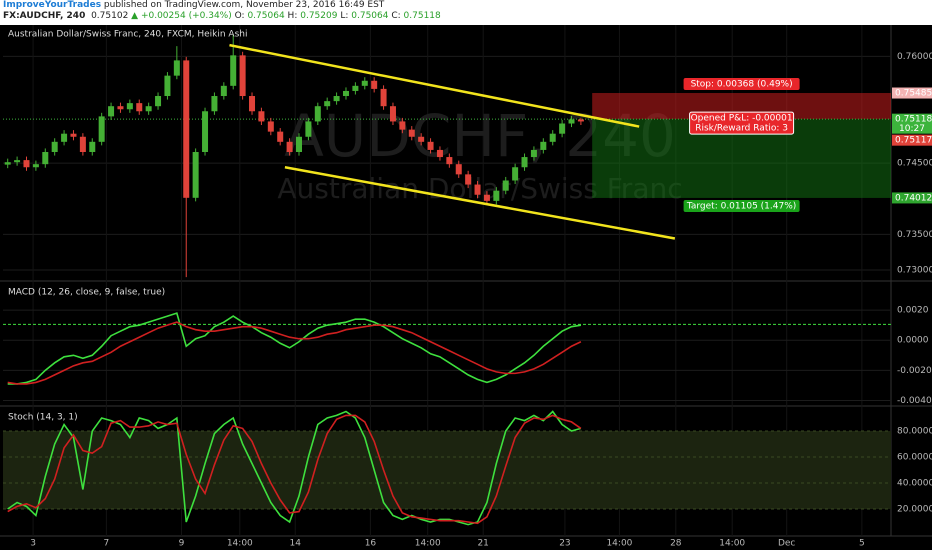  I want to click on symbol: FX:AUDCHF, 240, so click(44, 16).